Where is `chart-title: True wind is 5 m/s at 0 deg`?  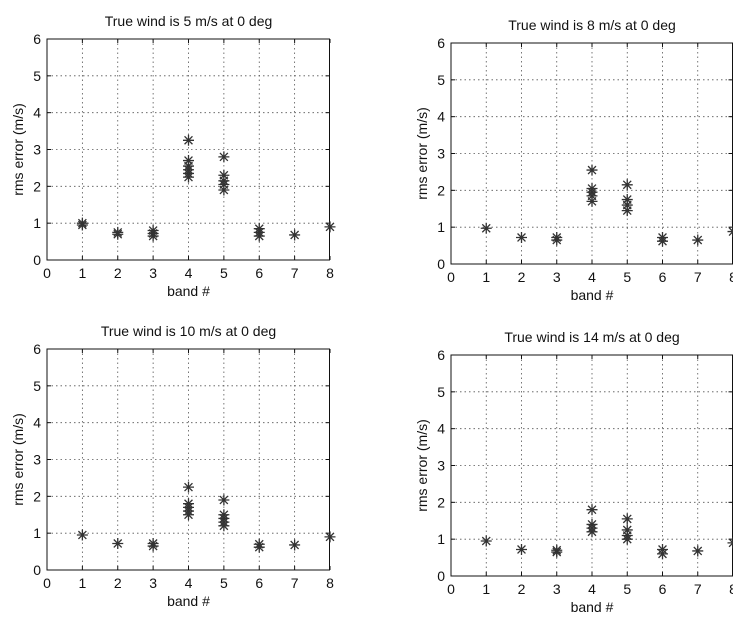
chart-title: True wind is 5 m/s at 0 deg is located at coordinates (189, 21).